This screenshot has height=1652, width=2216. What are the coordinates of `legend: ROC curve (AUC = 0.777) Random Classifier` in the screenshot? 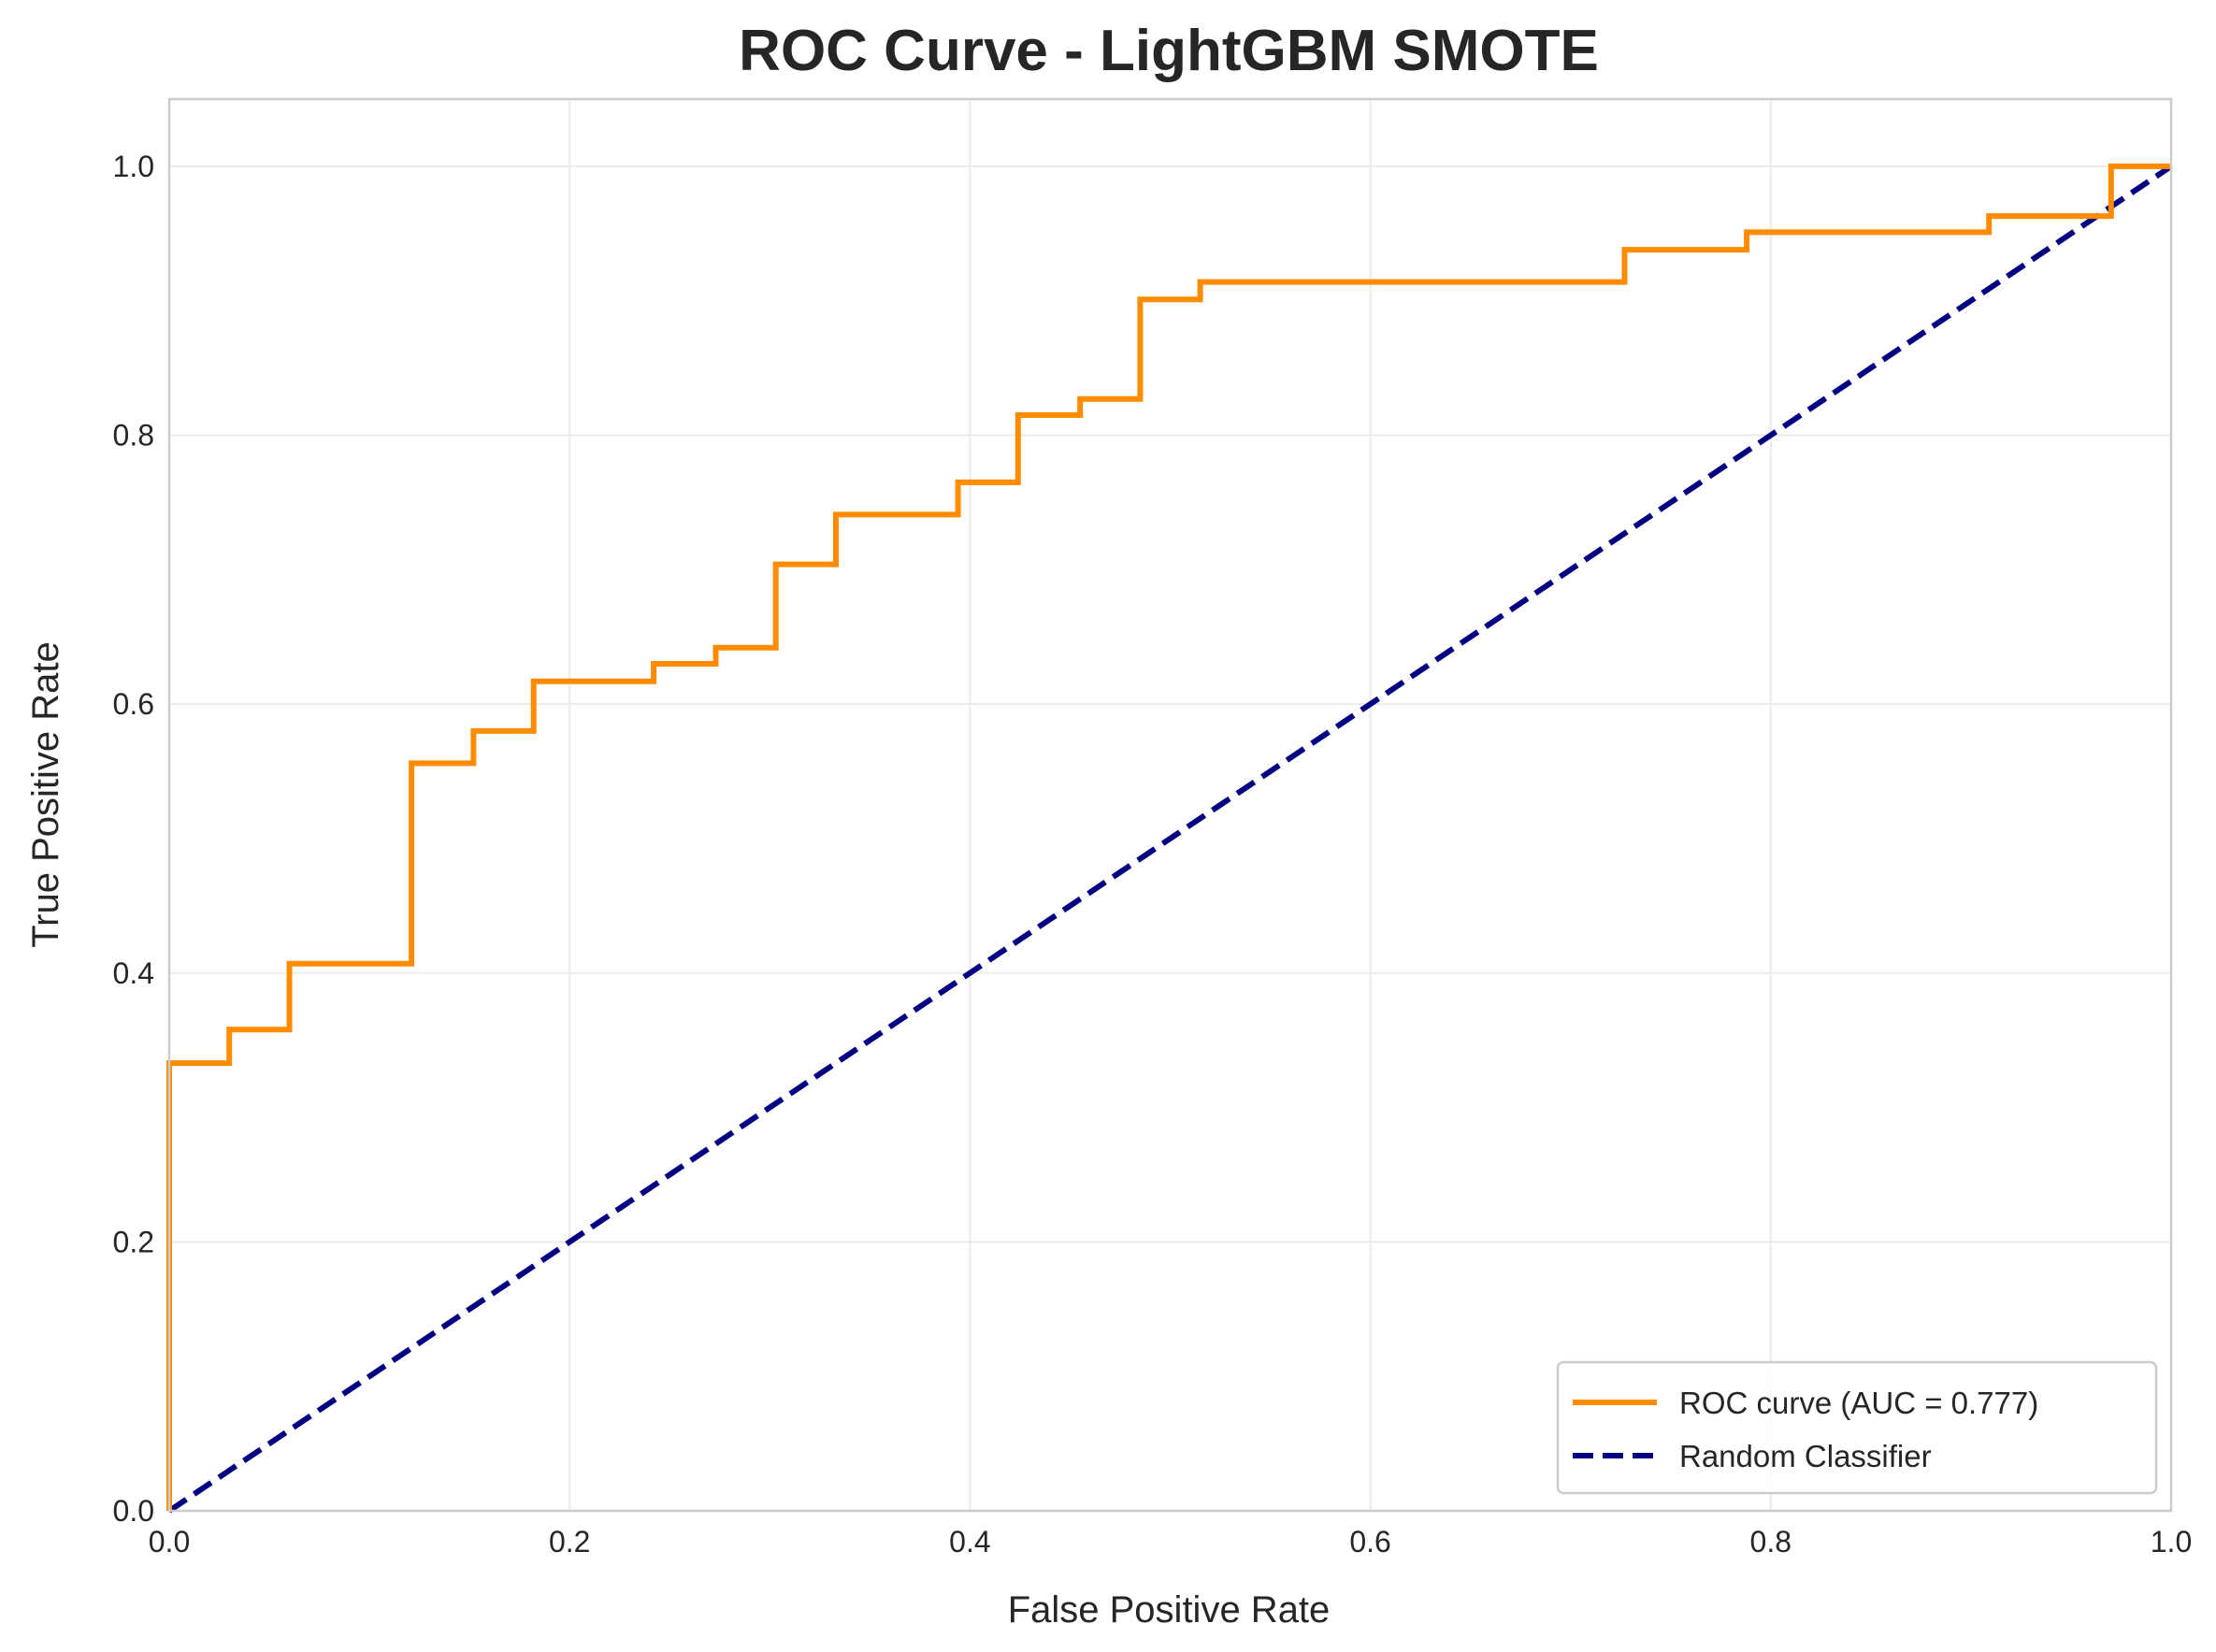 It's located at (1857, 1427).